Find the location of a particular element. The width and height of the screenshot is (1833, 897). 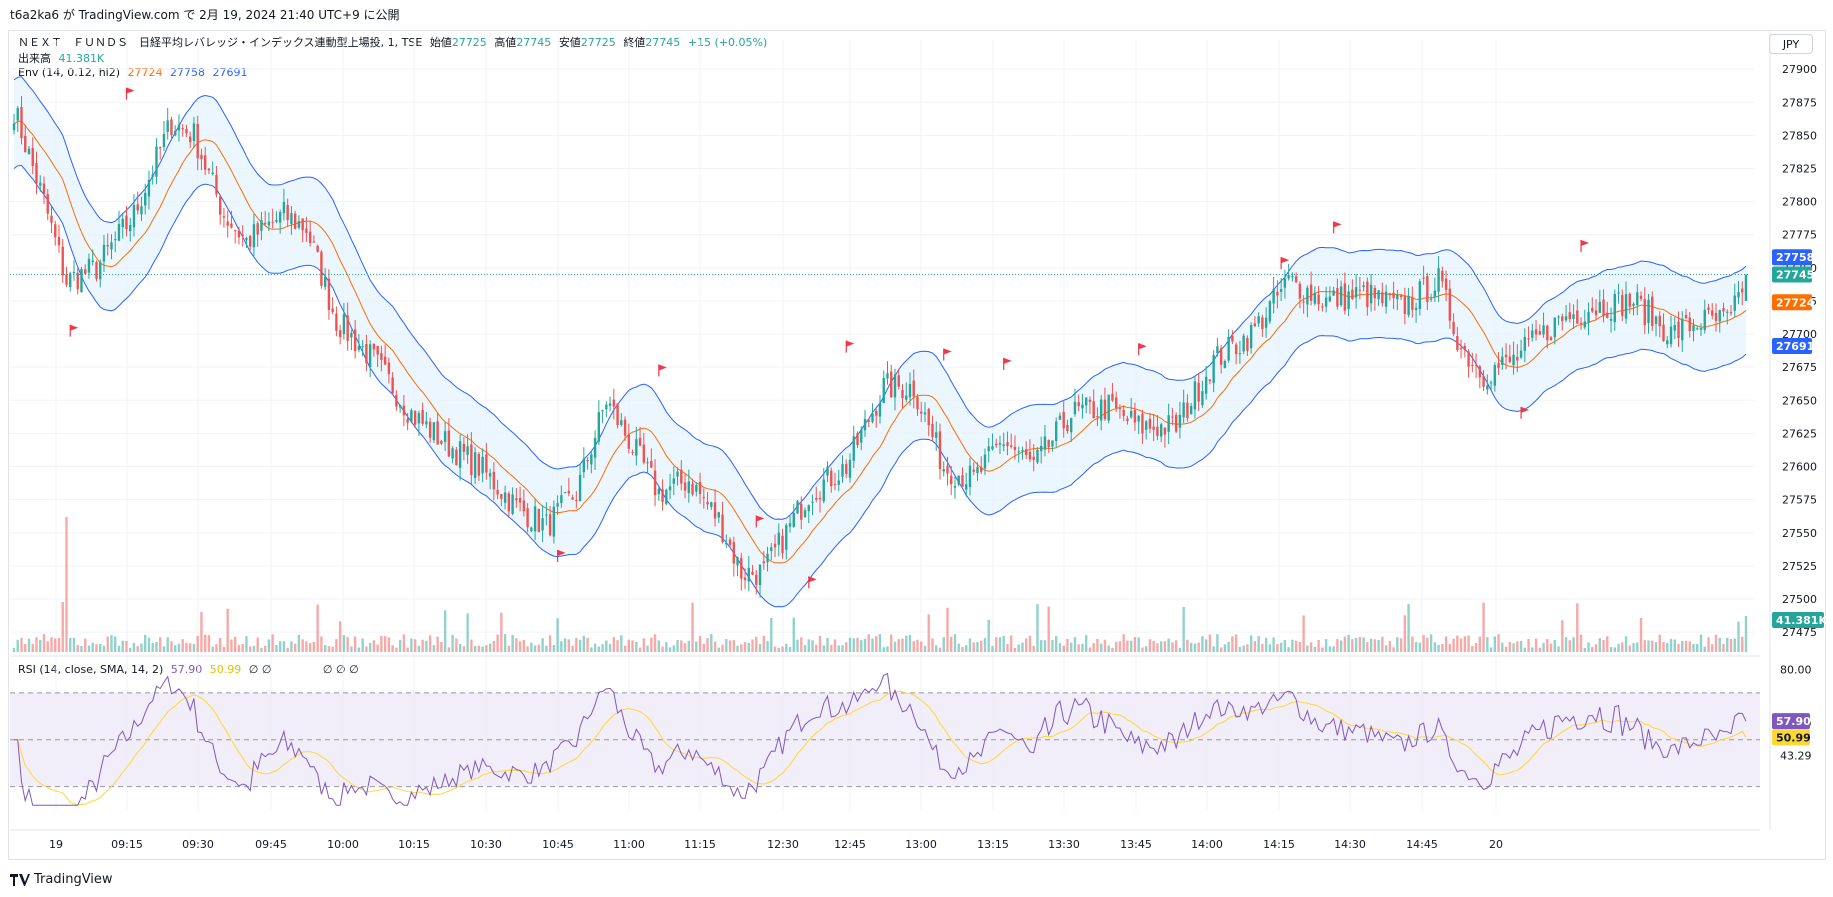

high-label: 高値 is located at coordinates (505, 42).